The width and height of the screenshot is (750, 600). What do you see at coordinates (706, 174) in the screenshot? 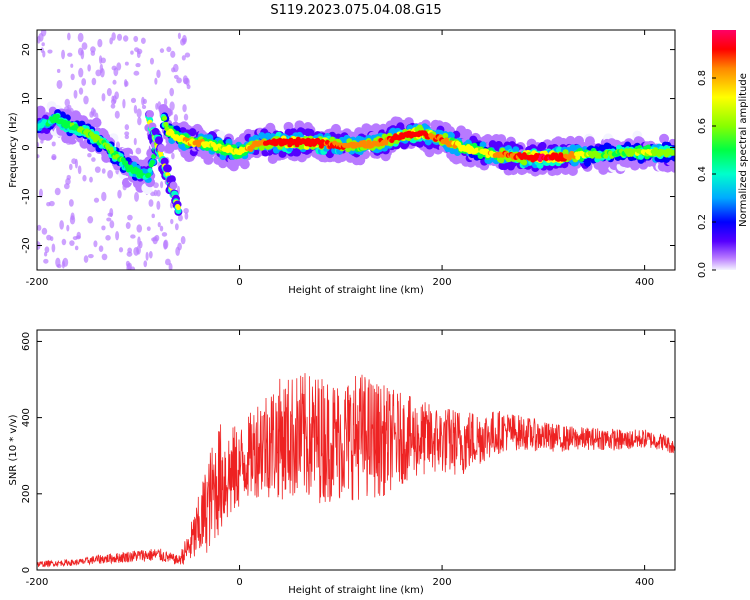
I see `colorbar-ticks: 0.0 0.2 0.4 0.6 0.8` at bounding box center [706, 174].